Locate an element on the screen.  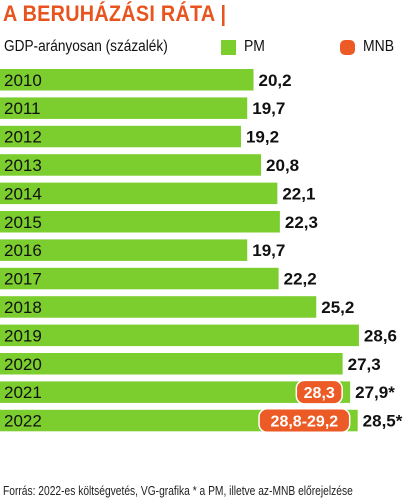
legend-label-pm: PM is located at coordinates (254, 46).